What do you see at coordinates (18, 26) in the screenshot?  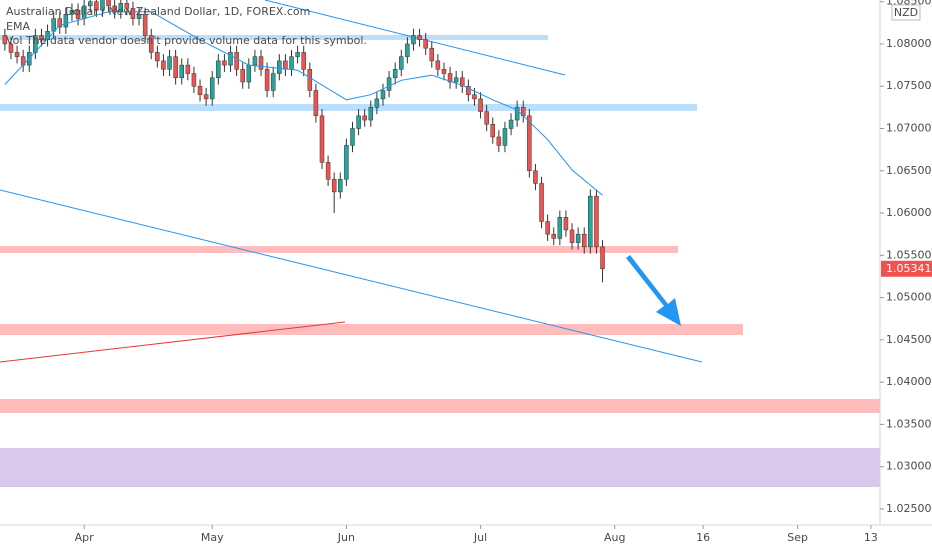 I see `indicator-label: EMA` at bounding box center [18, 26].